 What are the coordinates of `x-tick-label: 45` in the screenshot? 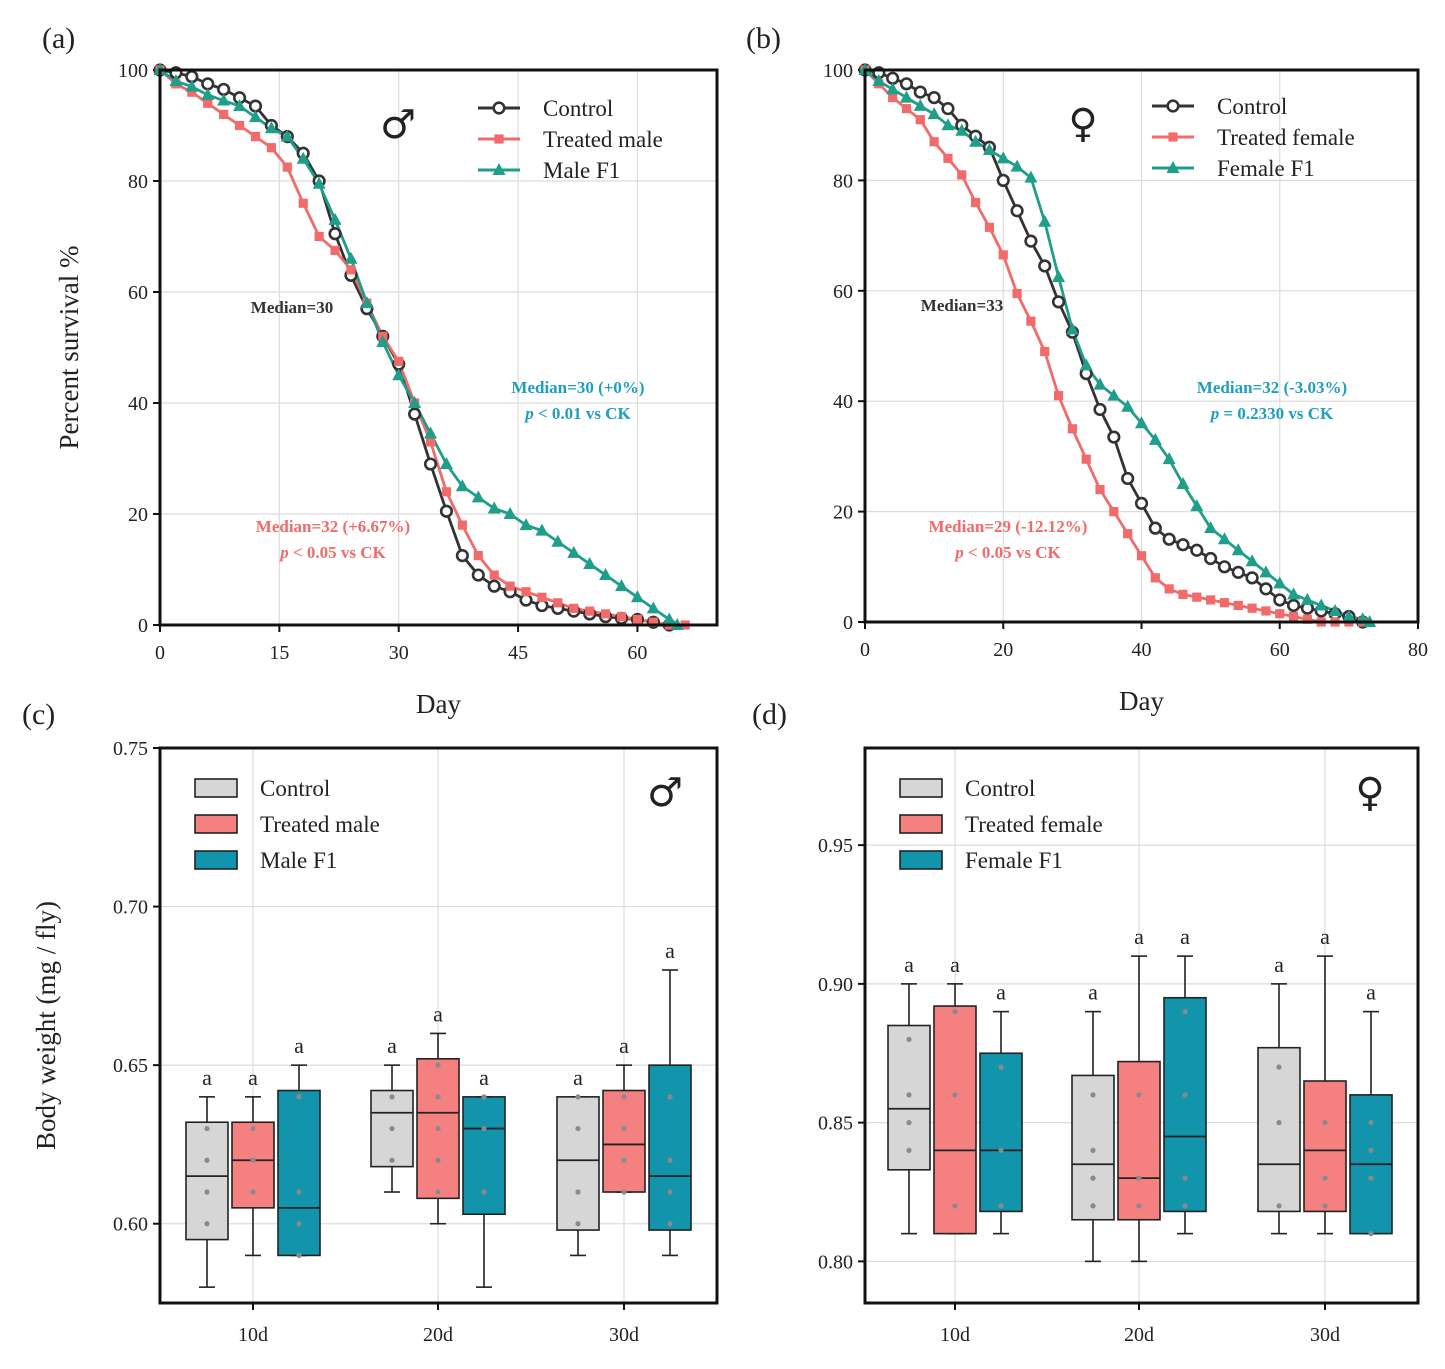 It's located at (518, 653).